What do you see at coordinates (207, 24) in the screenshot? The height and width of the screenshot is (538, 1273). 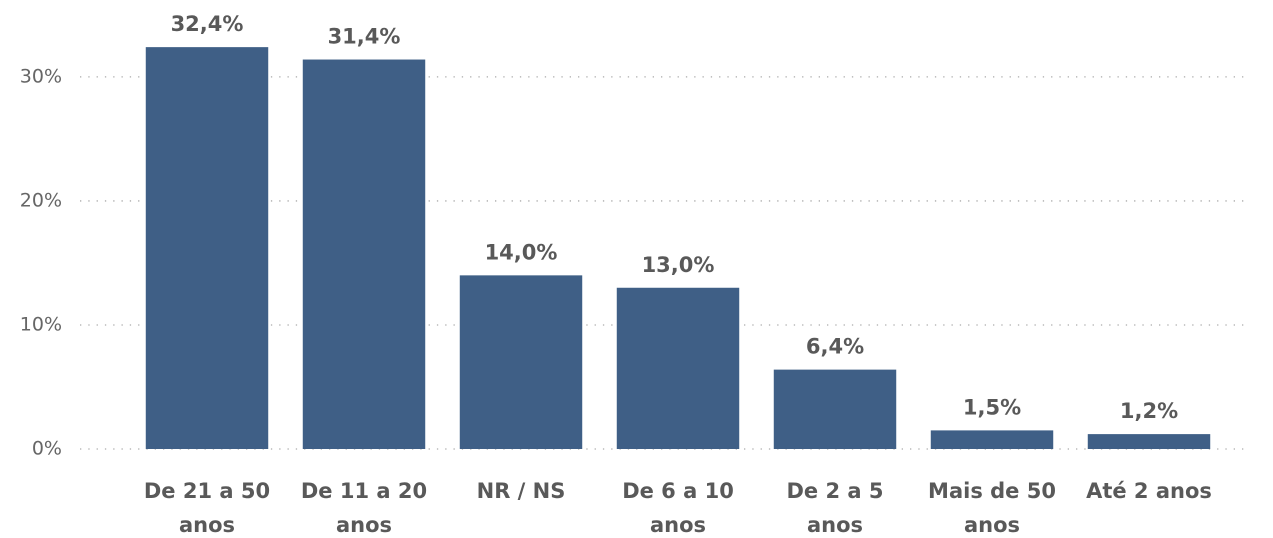 I see `value-label: 32,4%` at bounding box center [207, 24].